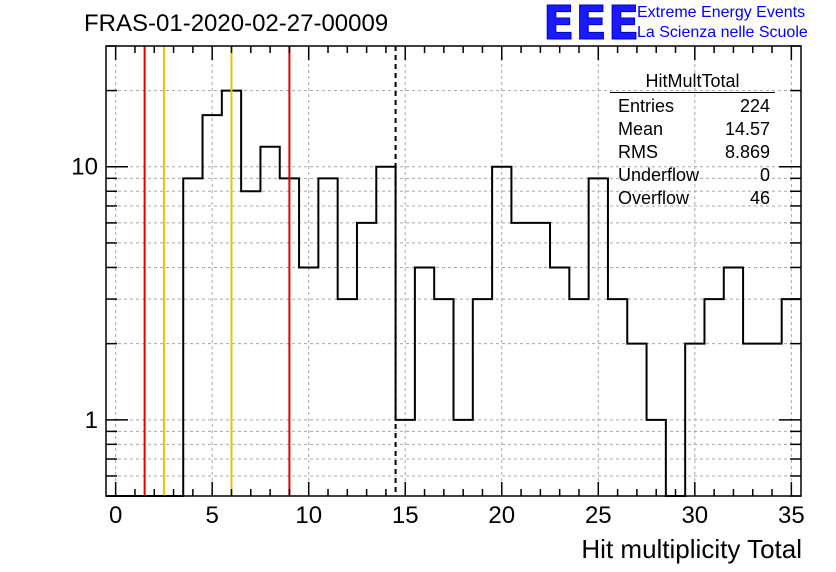  I want to click on y-tick-label: 1, so click(91, 420).